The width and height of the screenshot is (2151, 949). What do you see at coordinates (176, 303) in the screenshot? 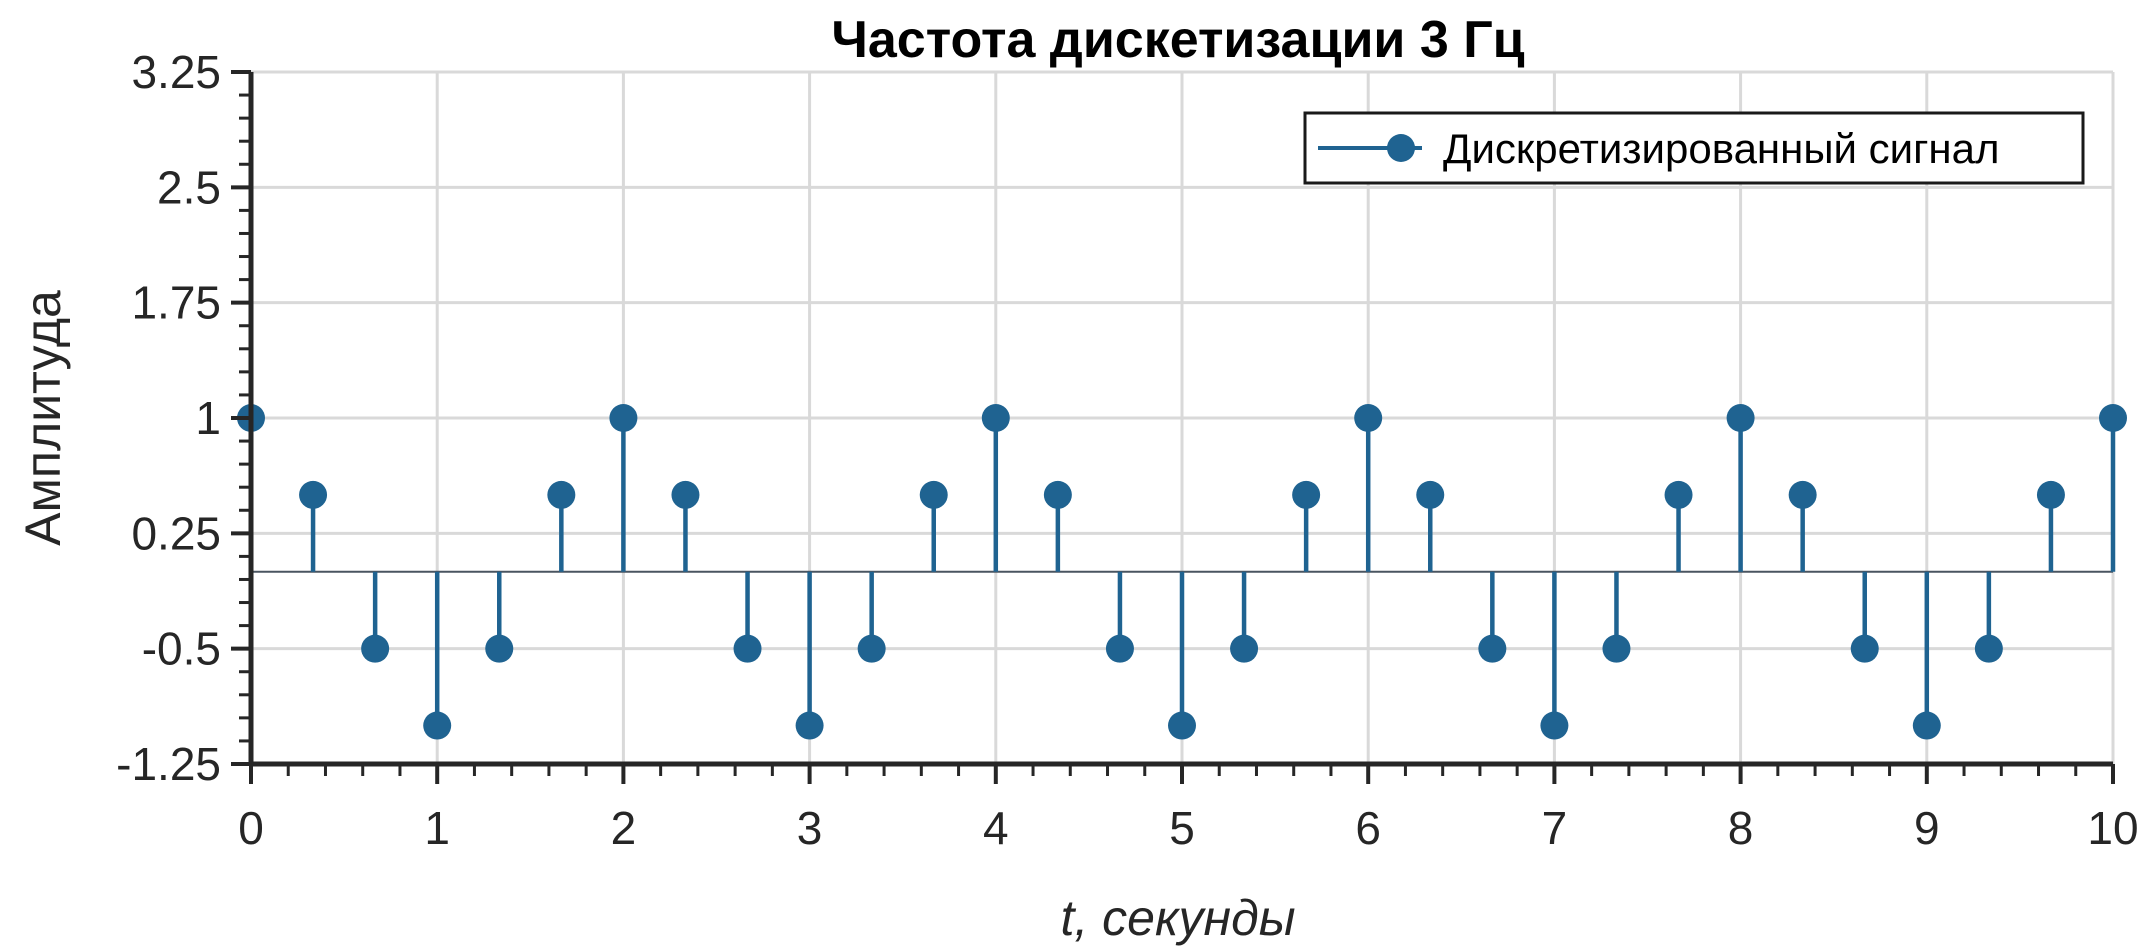
I see `y-tick-label: 1.75` at bounding box center [176, 303].